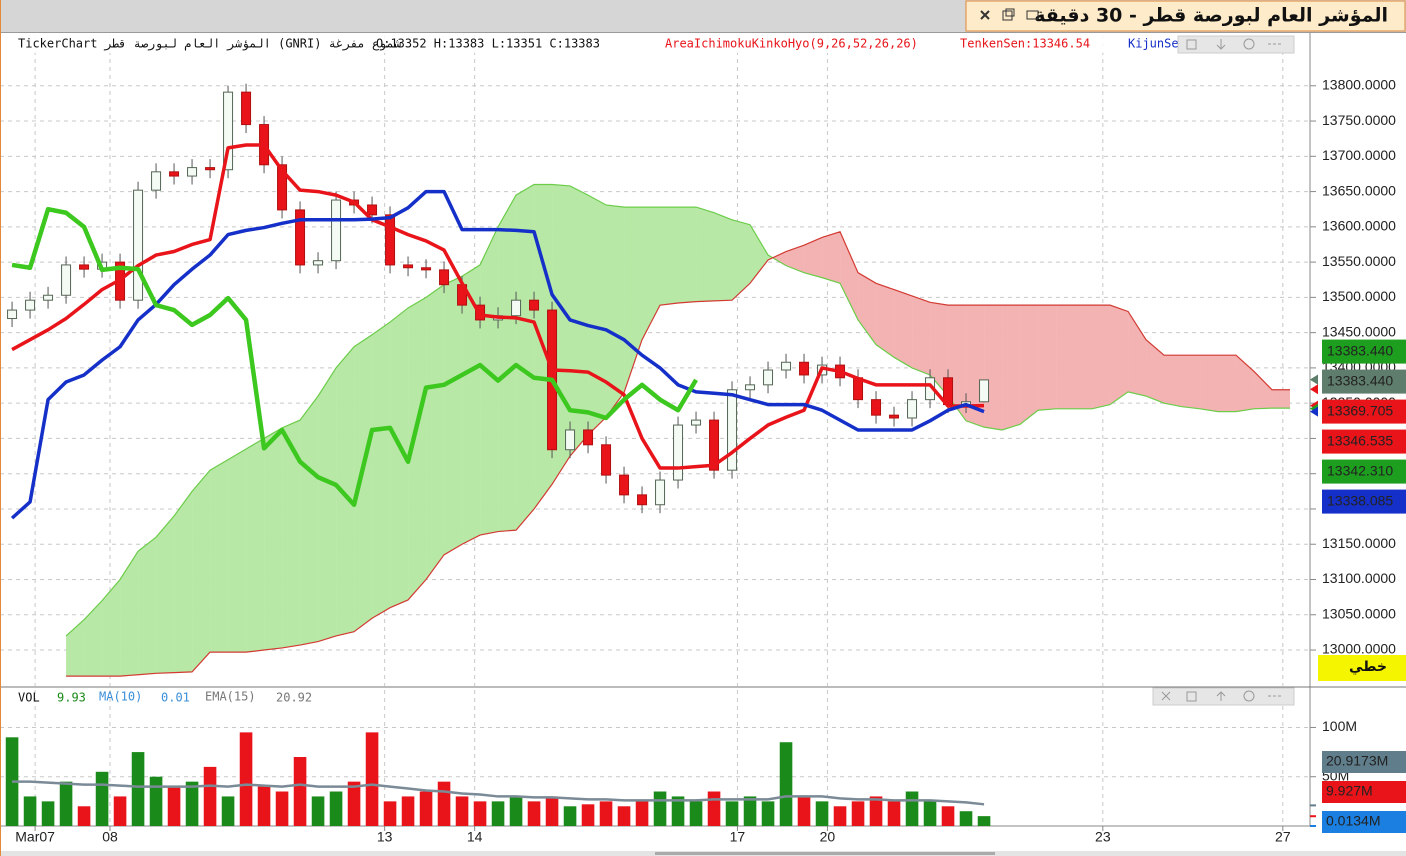  What do you see at coordinates (29, 698) in the screenshot?
I see `vol-label: VOL` at bounding box center [29, 698].